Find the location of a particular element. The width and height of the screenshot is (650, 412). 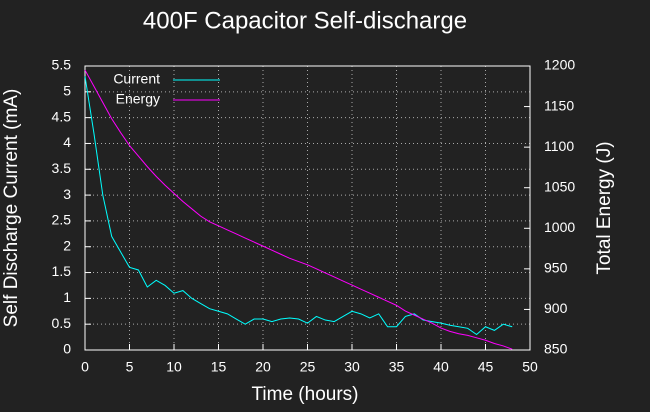

y-tick-label: 5.5 is located at coordinates (62, 65).